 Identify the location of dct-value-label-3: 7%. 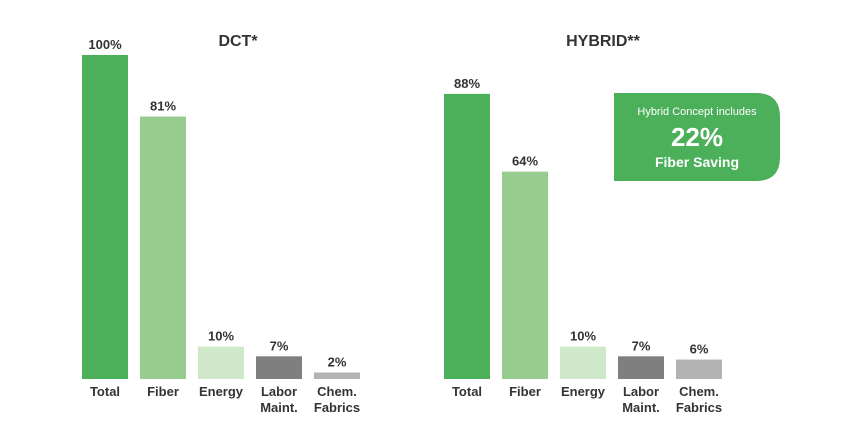
(279, 345).